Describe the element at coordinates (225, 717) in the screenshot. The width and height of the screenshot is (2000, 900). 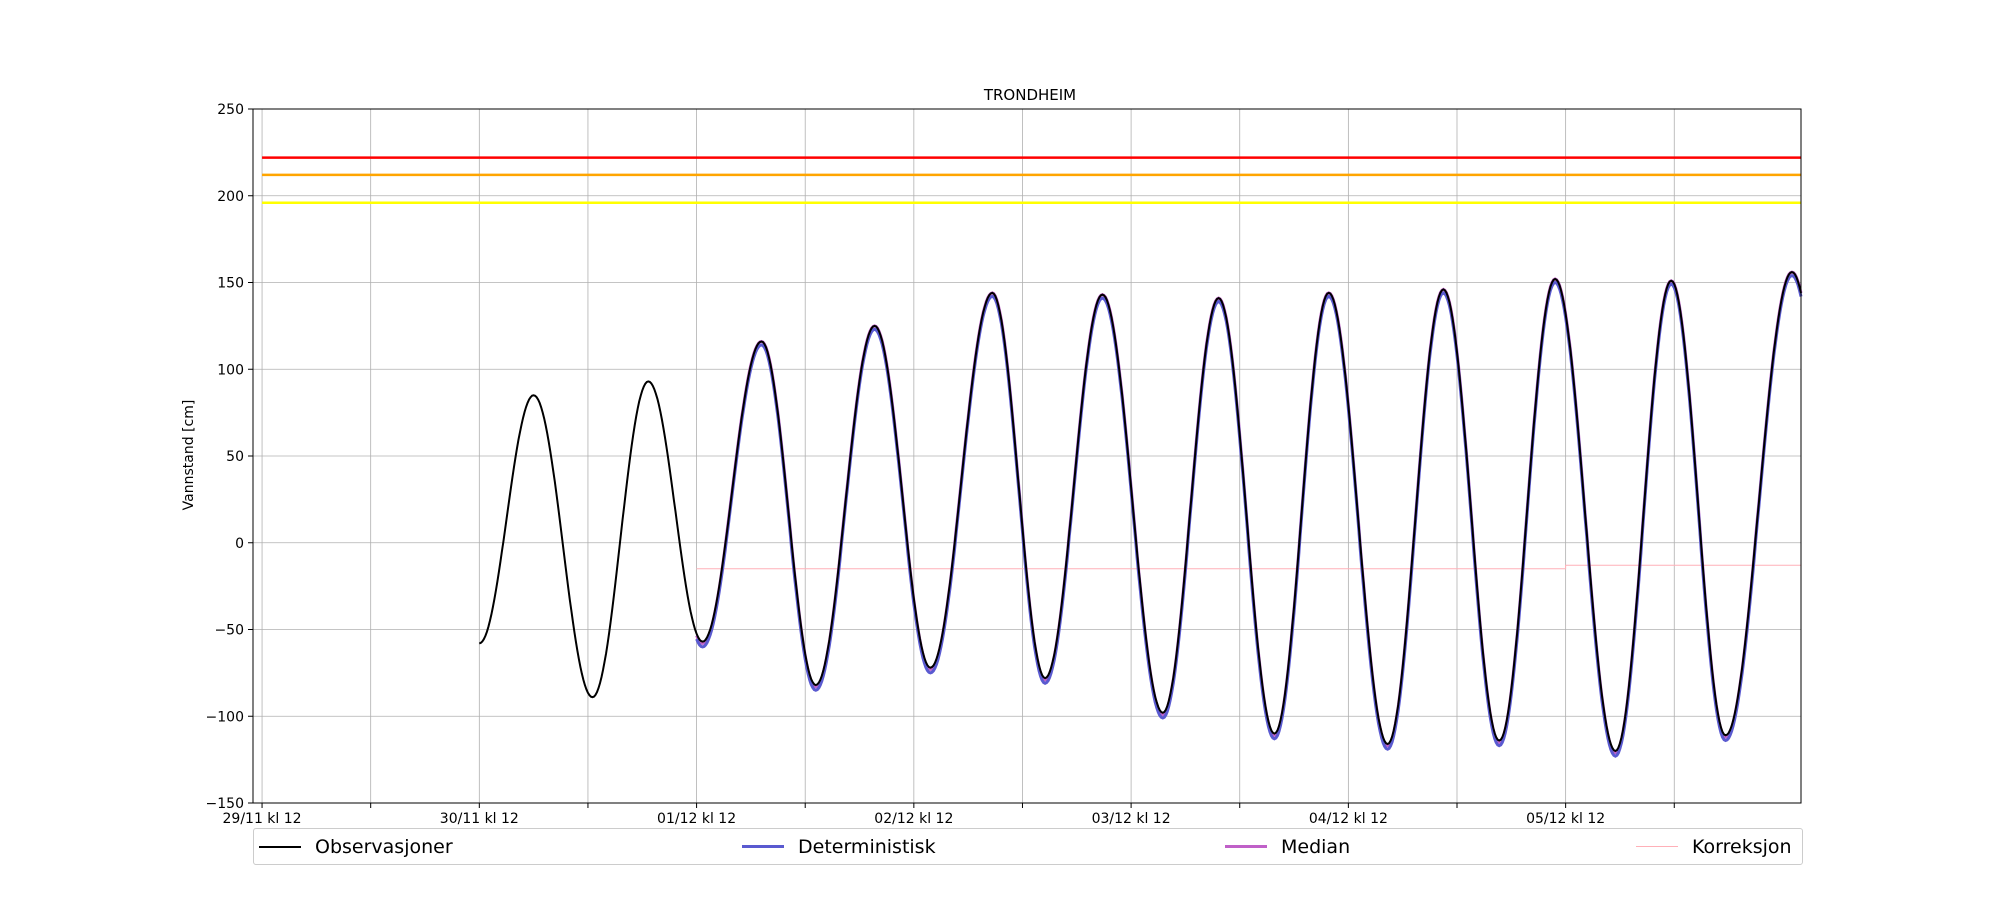
I see `y-tick-label: −100` at that location.